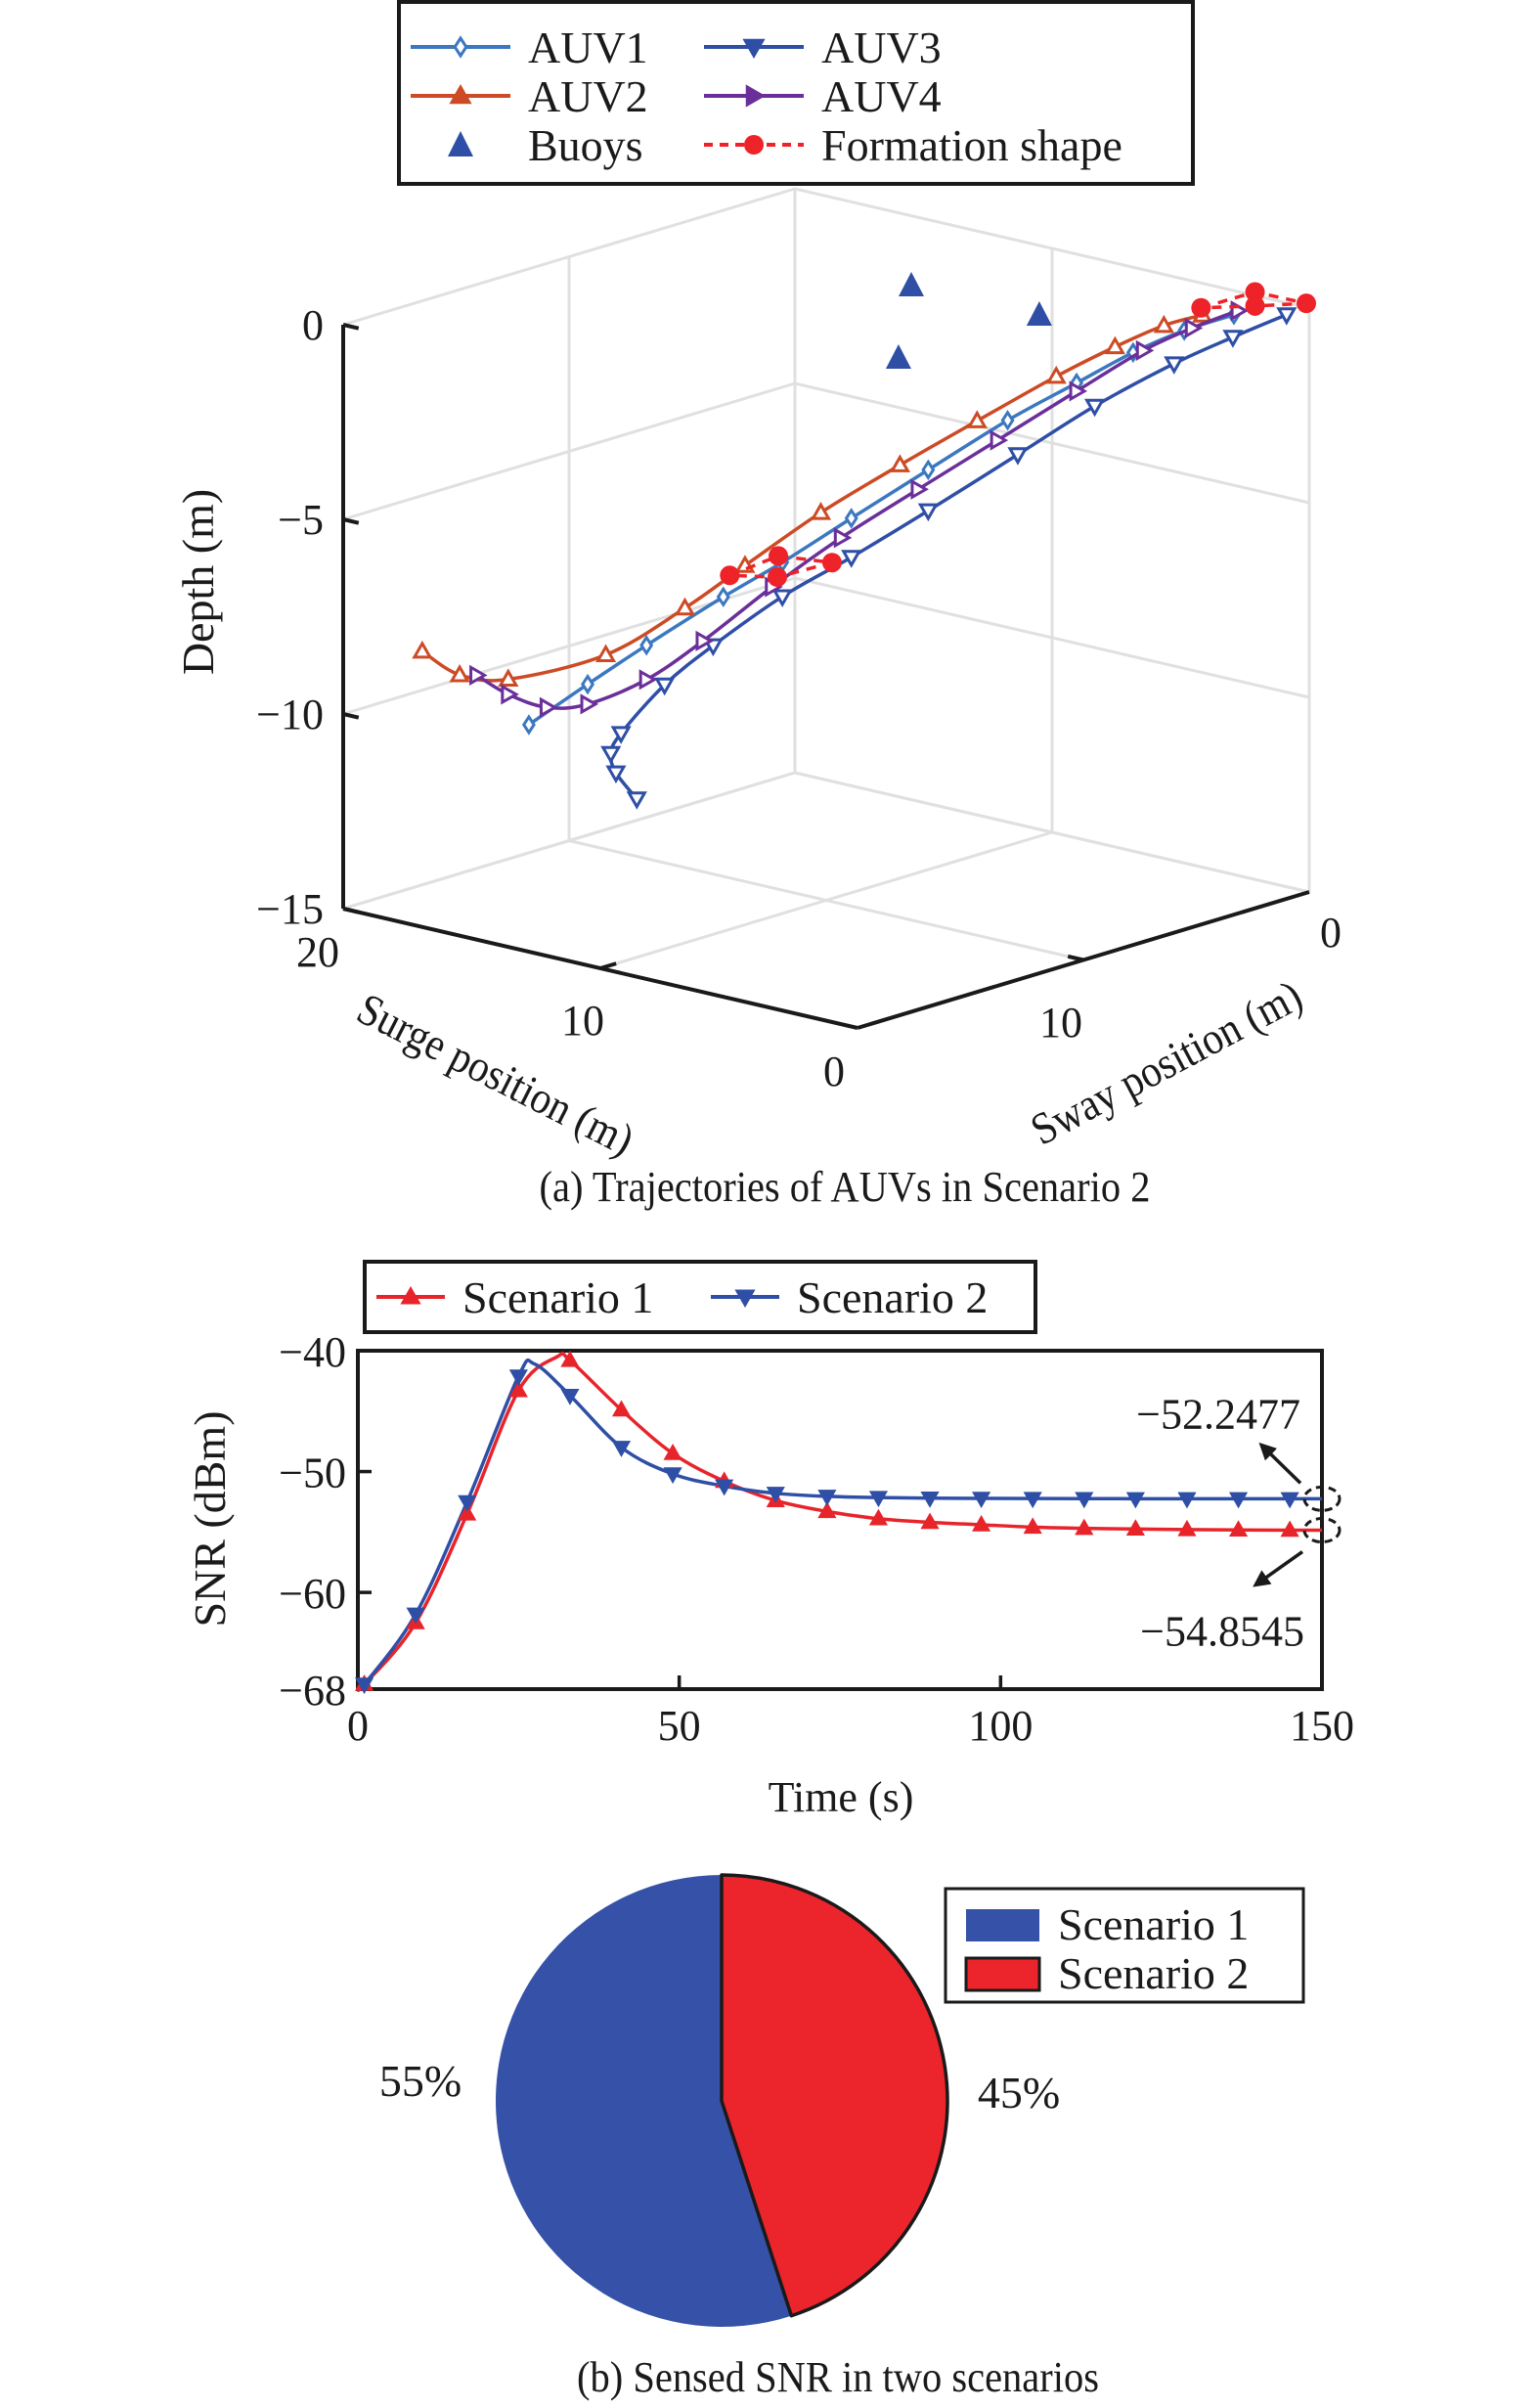 This screenshot has height=2408, width=1540. What do you see at coordinates (1153, 1924) in the screenshot?
I see `legend-label: Scenario 1` at bounding box center [1153, 1924].